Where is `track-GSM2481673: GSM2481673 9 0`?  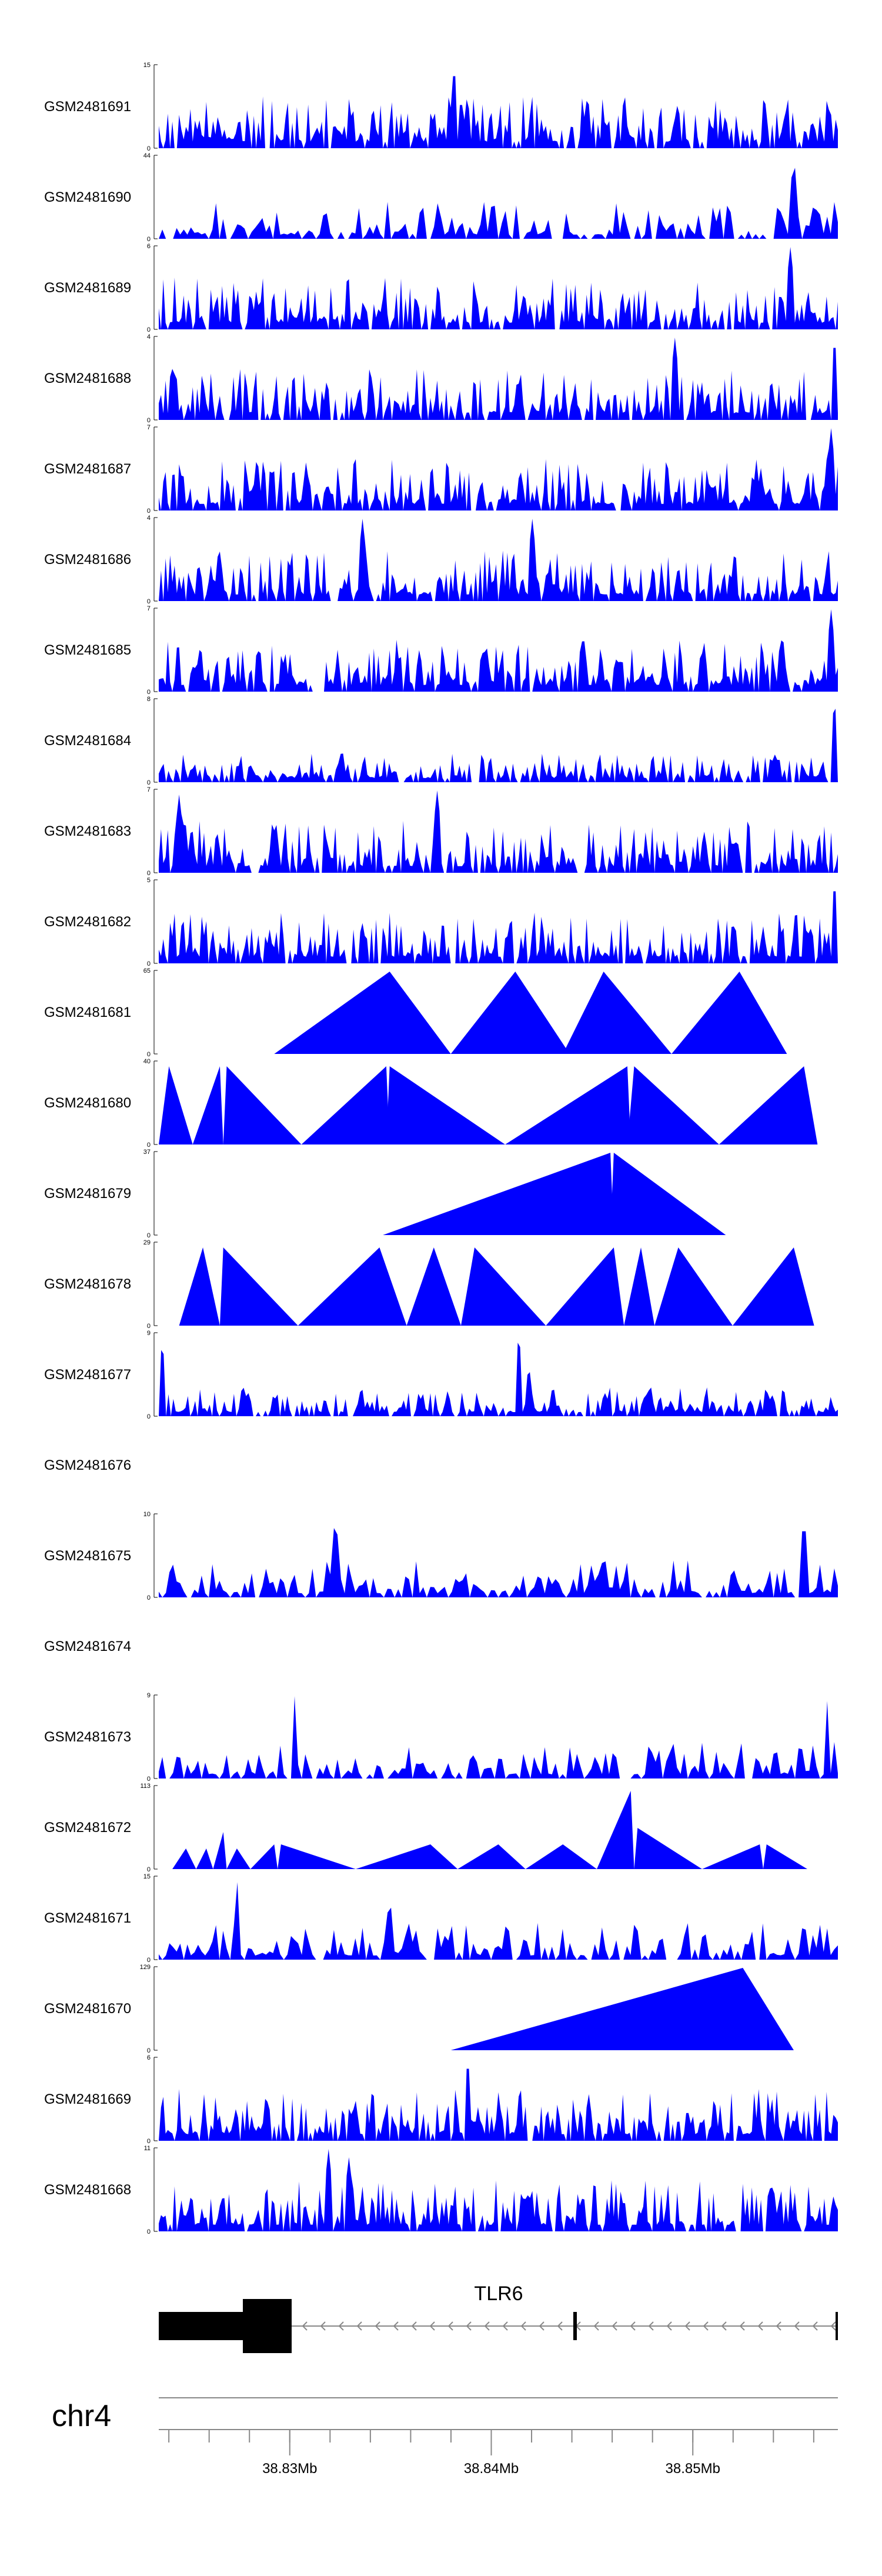 track-GSM2481673: GSM2481673 9 0 is located at coordinates (441, 1737).